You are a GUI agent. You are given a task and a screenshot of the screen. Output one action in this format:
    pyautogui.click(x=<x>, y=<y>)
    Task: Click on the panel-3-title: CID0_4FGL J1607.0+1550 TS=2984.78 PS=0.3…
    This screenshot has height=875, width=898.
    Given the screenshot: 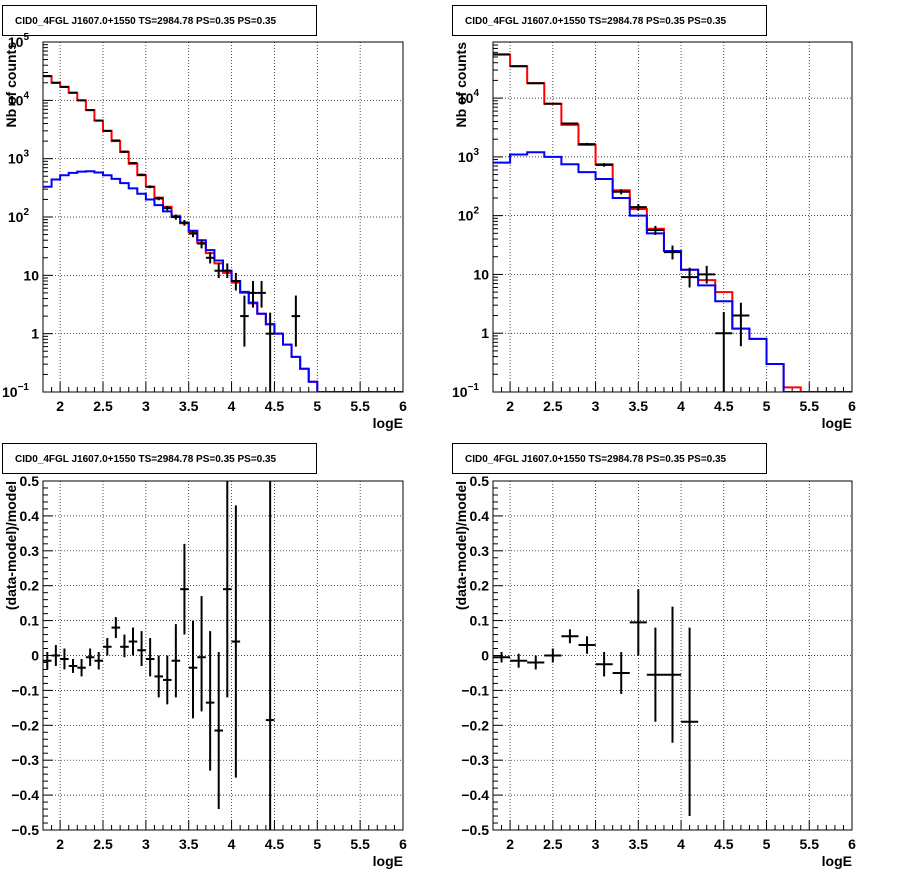 What is the action you would take?
    pyautogui.click(x=596, y=459)
    